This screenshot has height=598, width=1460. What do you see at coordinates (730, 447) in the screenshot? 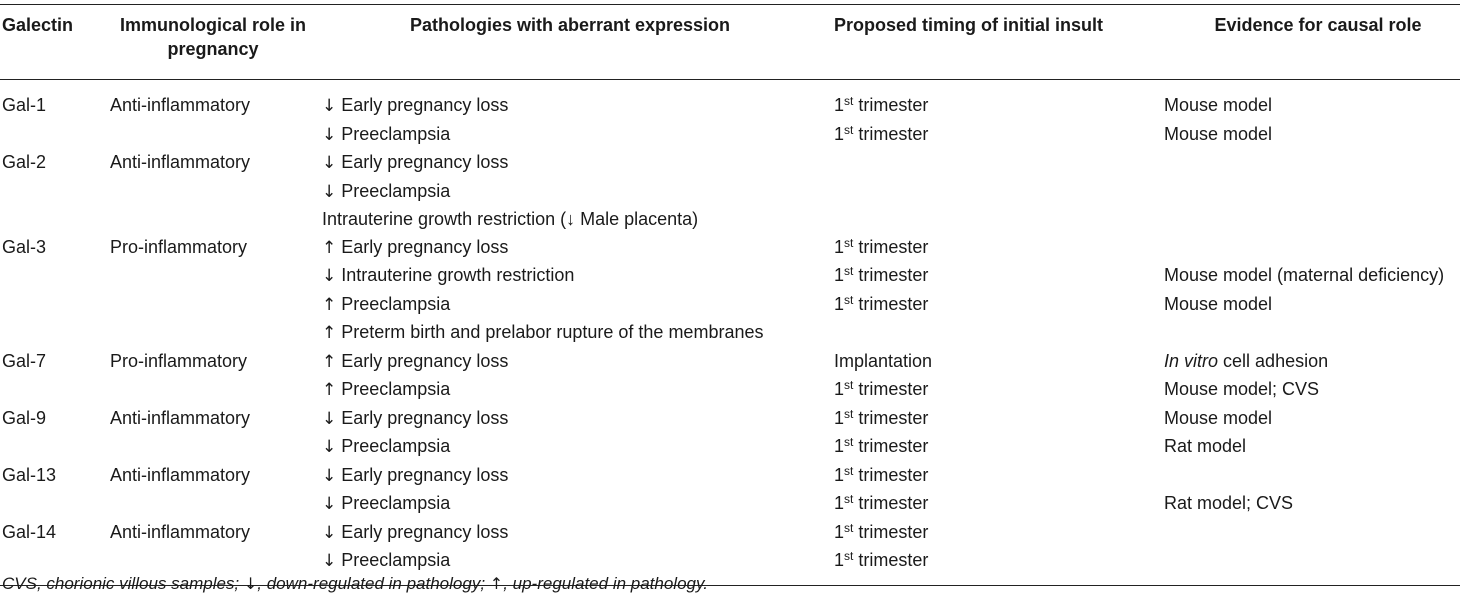
I see `table-row: ↓ Preeclampsia 1st trimester Rat model` at bounding box center [730, 447].